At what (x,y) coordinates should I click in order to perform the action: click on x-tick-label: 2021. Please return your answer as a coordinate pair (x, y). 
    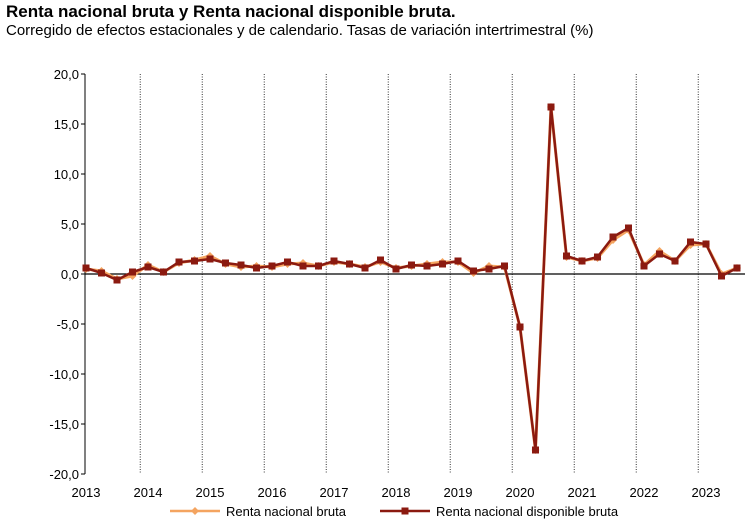
    Looking at the image, I should click on (582, 492).